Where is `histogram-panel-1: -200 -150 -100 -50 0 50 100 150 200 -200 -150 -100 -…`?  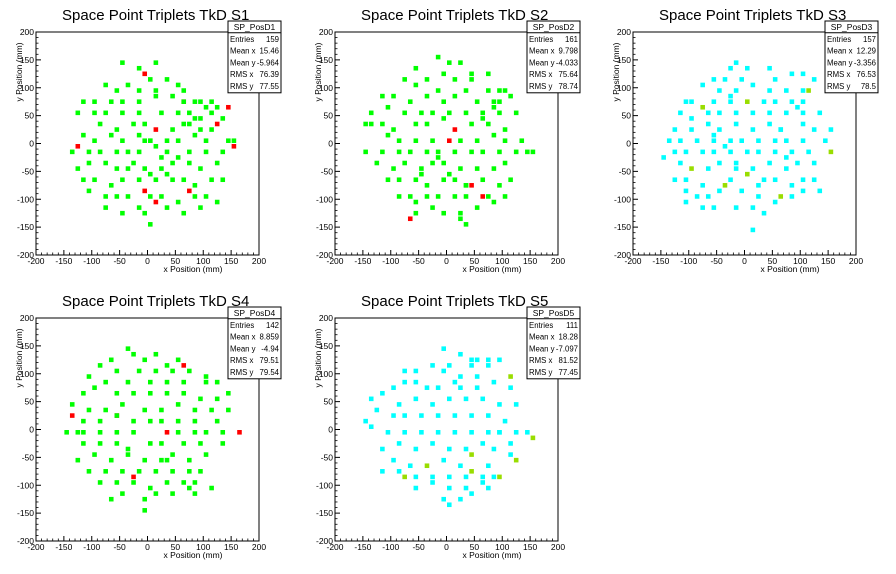 histogram-panel-1: -200 -150 -100 -50 0 50 100 150 200 -200 -150 -100 -… is located at coordinates (148, 140).